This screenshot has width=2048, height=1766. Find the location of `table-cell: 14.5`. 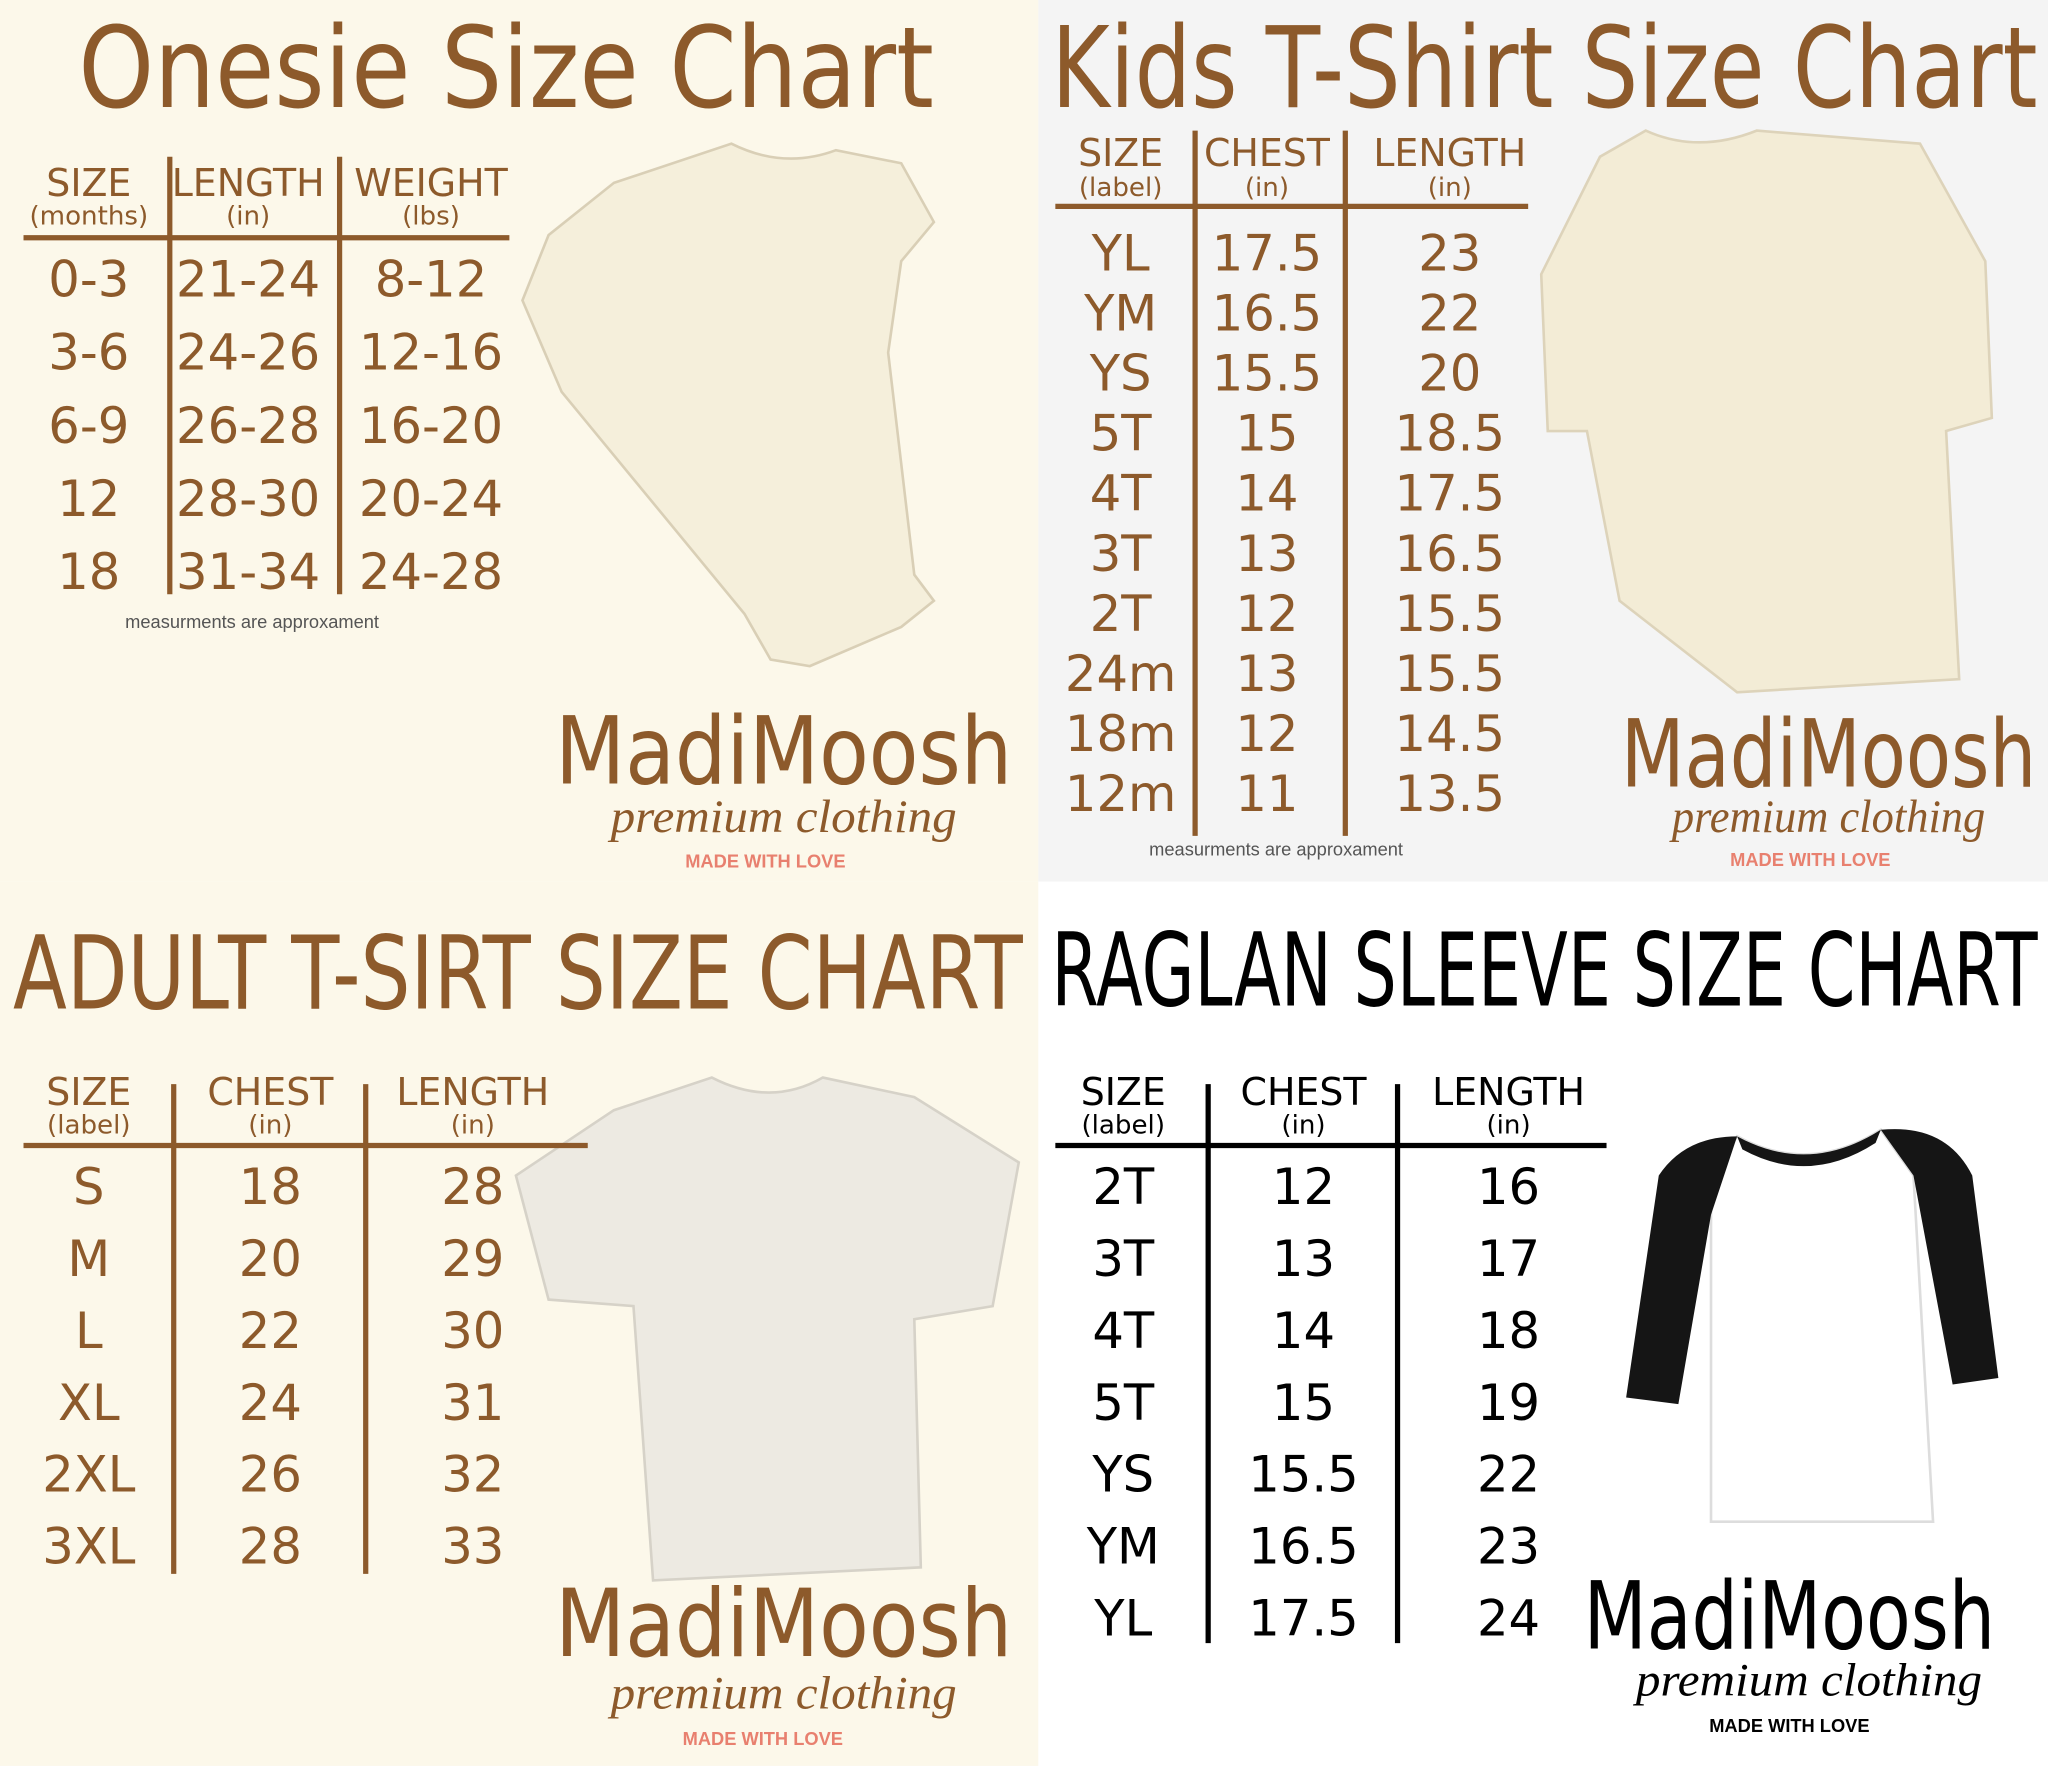

table-cell: 14.5 is located at coordinates (1450, 734).